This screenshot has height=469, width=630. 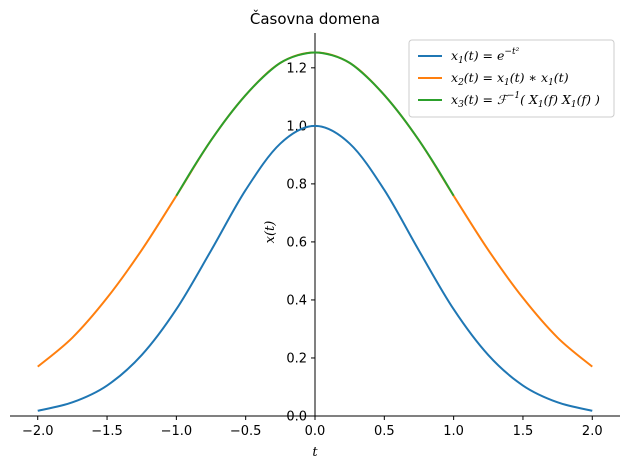 I want to click on x-tick-label: 1.0, so click(x=453, y=431).